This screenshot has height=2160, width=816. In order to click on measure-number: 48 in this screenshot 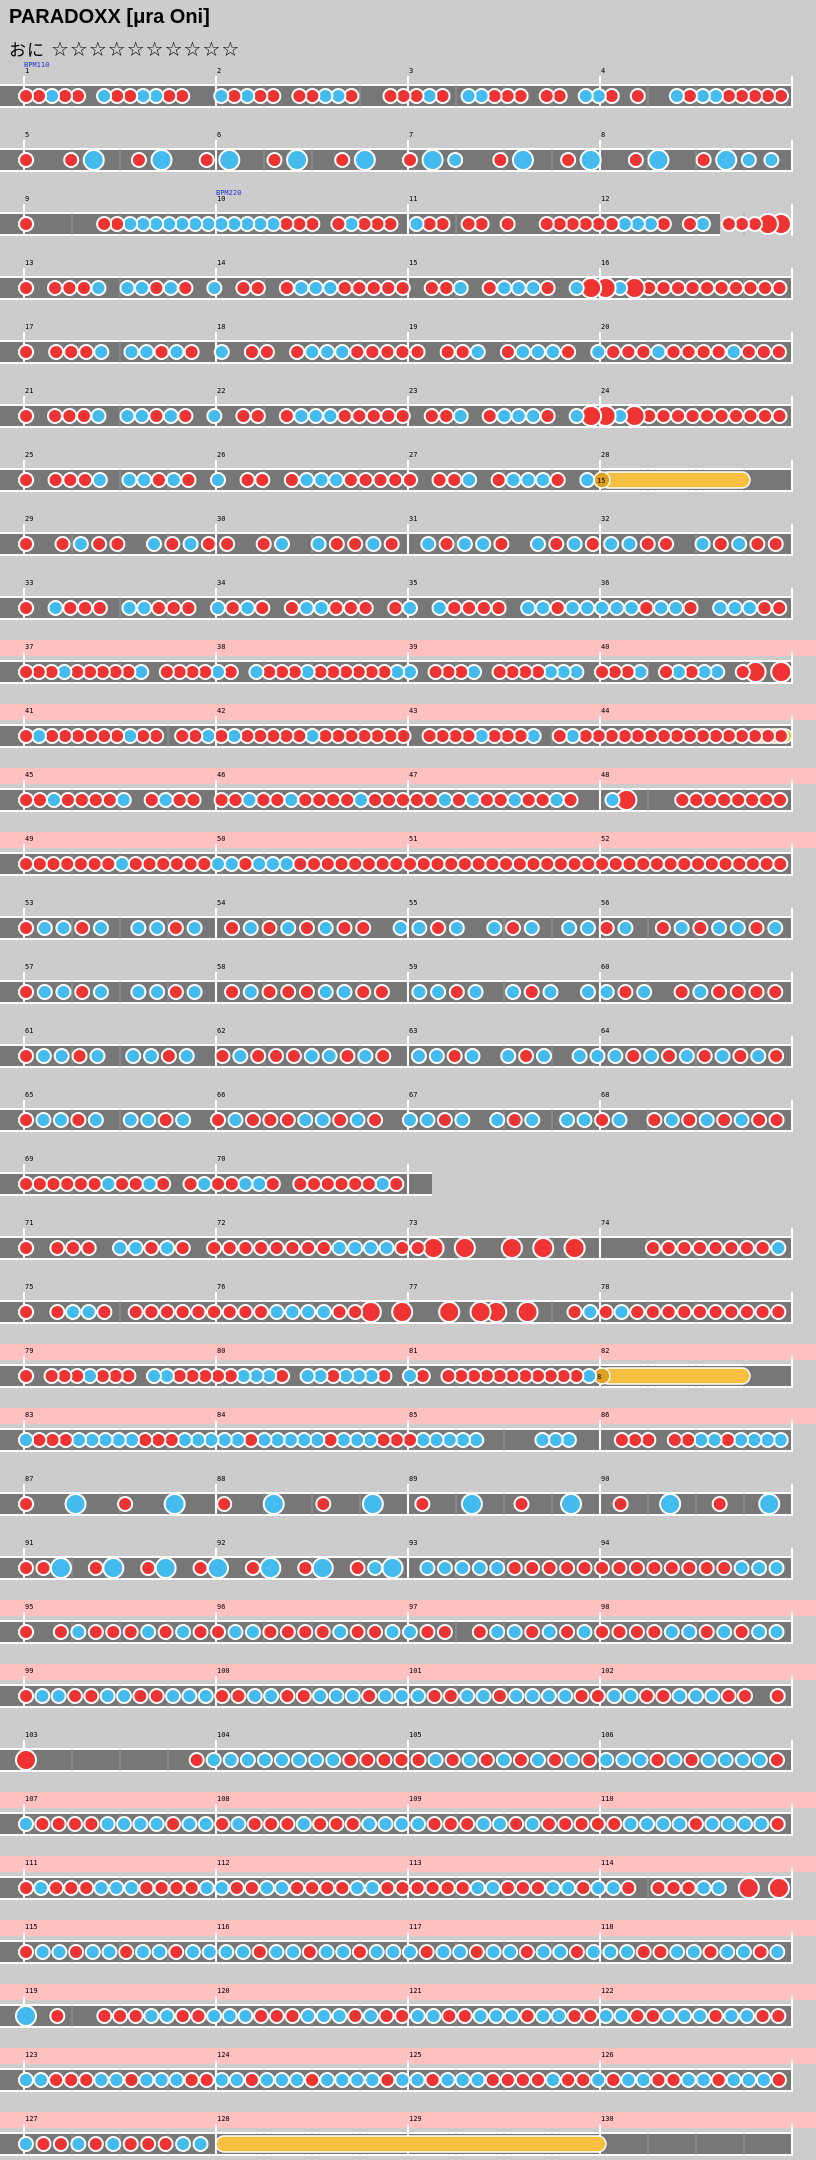, I will do `click(605, 775)`.